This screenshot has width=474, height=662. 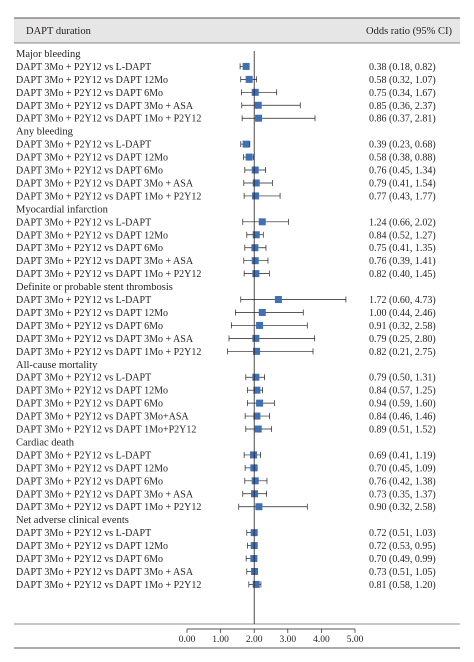 What do you see at coordinates (402, 468) in the screenshot?
I see `odds-ratio-text: 0.70 (0.45, 1.09)` at bounding box center [402, 468].